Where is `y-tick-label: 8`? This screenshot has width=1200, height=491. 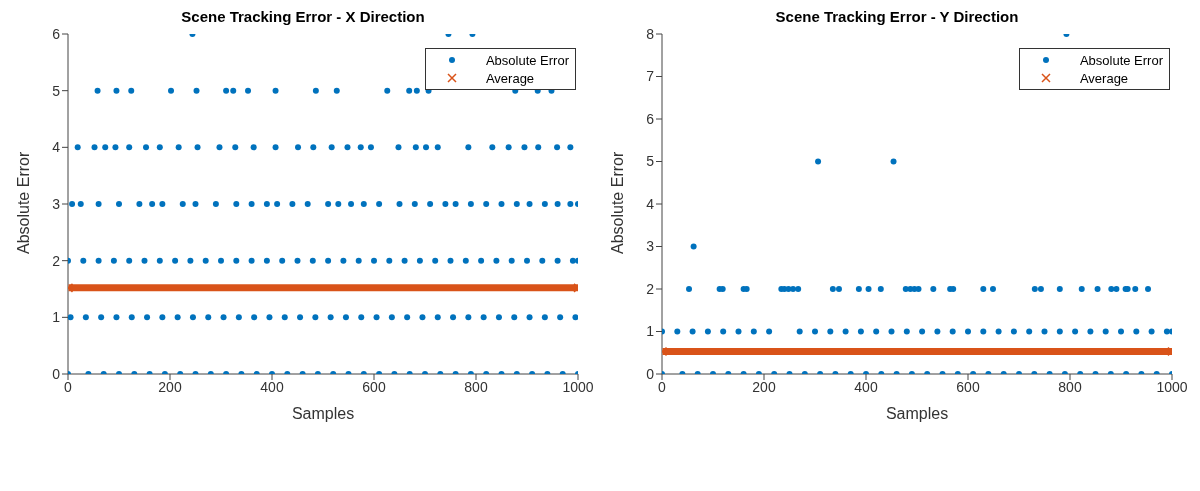
y-tick-label: 8 is located at coordinates (650, 33).